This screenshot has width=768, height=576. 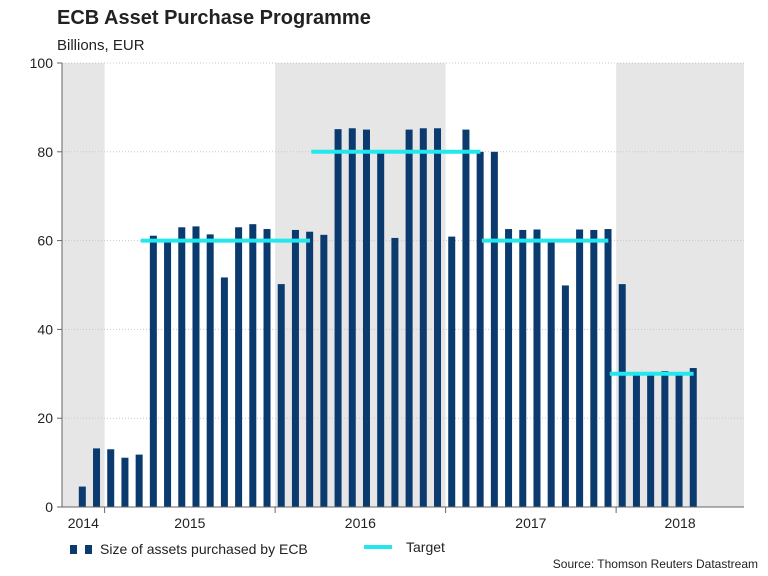 What do you see at coordinates (42, 285) in the screenshot?
I see `y-tick-labels: 0 20 40 60 80 100` at bounding box center [42, 285].